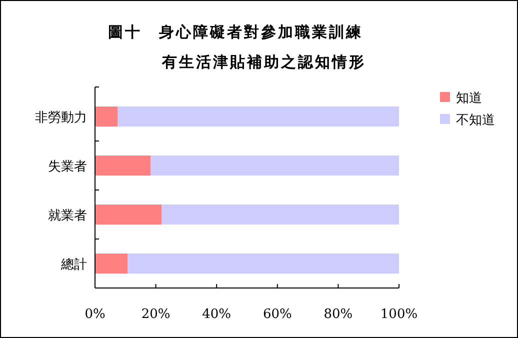 This screenshot has width=518, height=338. Describe the element at coordinates (73, 265) in the screenshot. I see `y-tick-label: 總計` at that location.